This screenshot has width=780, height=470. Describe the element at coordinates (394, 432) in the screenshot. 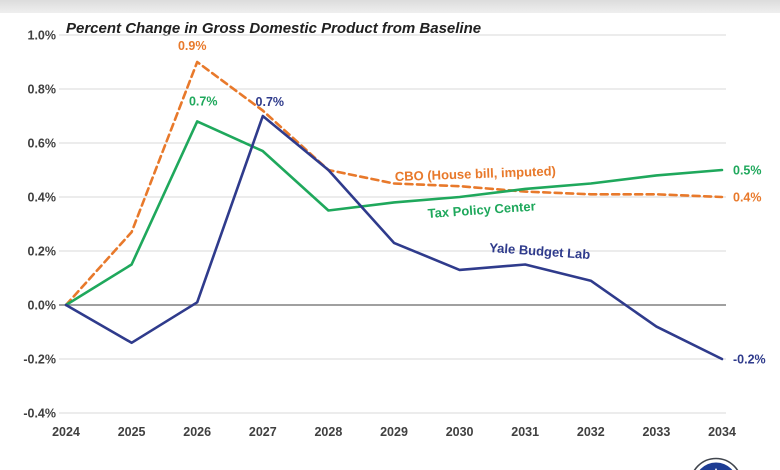

I see `x-axis-tick-label: 2029` at that location.